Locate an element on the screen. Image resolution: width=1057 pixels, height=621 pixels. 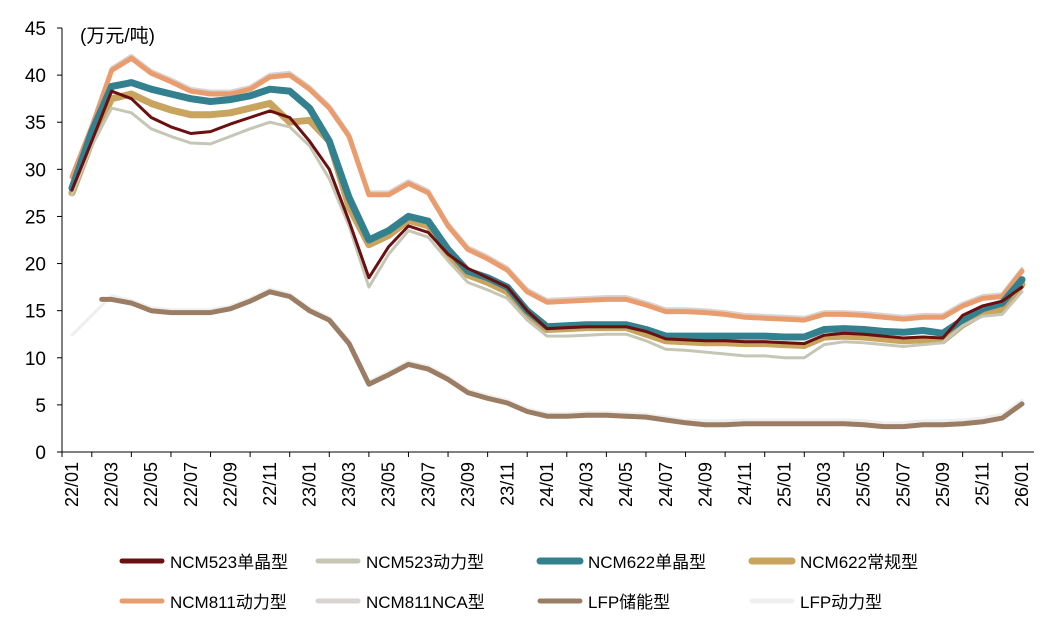
x-tick-label: 25/11 is located at coordinates (982, 484).